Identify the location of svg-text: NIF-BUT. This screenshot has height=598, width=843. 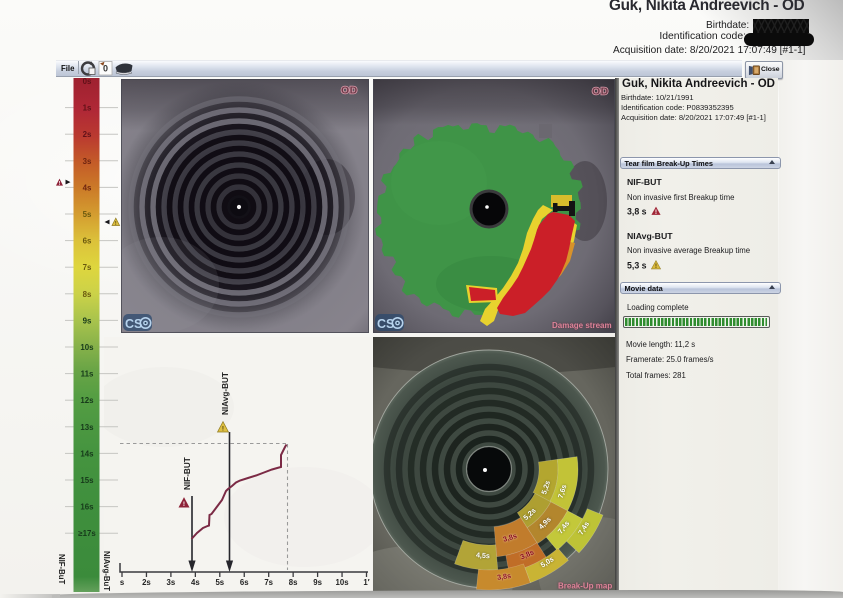
(187, 473).